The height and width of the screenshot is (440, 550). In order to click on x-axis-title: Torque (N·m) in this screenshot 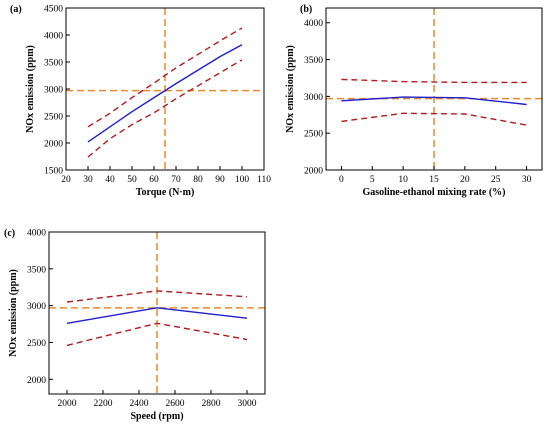, I will do `click(165, 192)`.